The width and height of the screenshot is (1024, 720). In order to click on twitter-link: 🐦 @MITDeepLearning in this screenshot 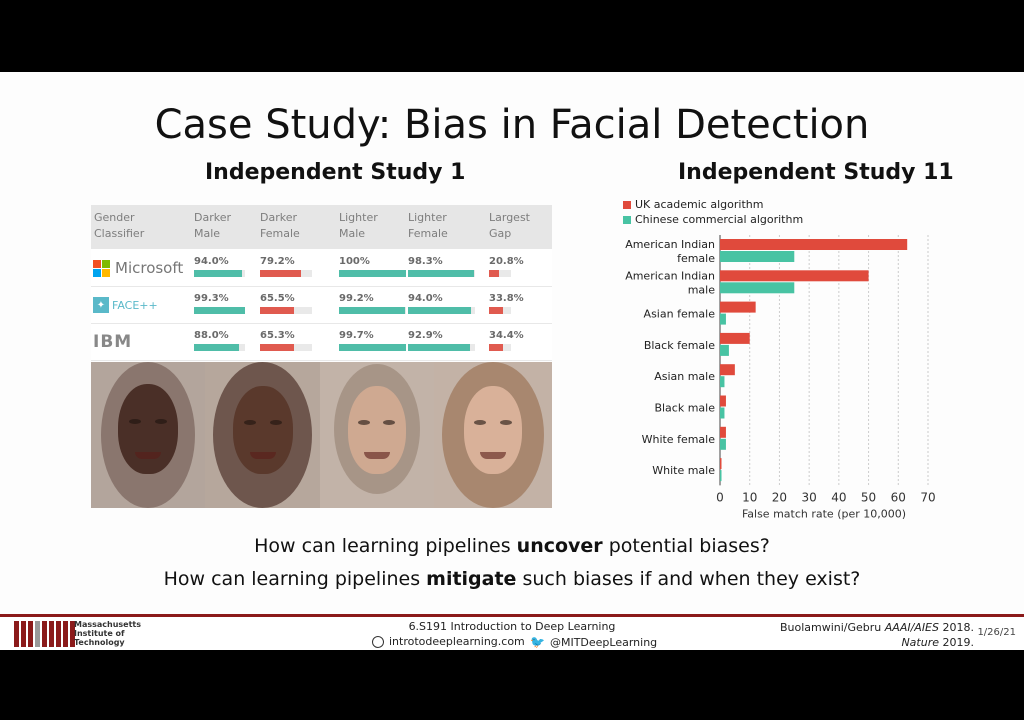, I will do `click(594, 642)`.